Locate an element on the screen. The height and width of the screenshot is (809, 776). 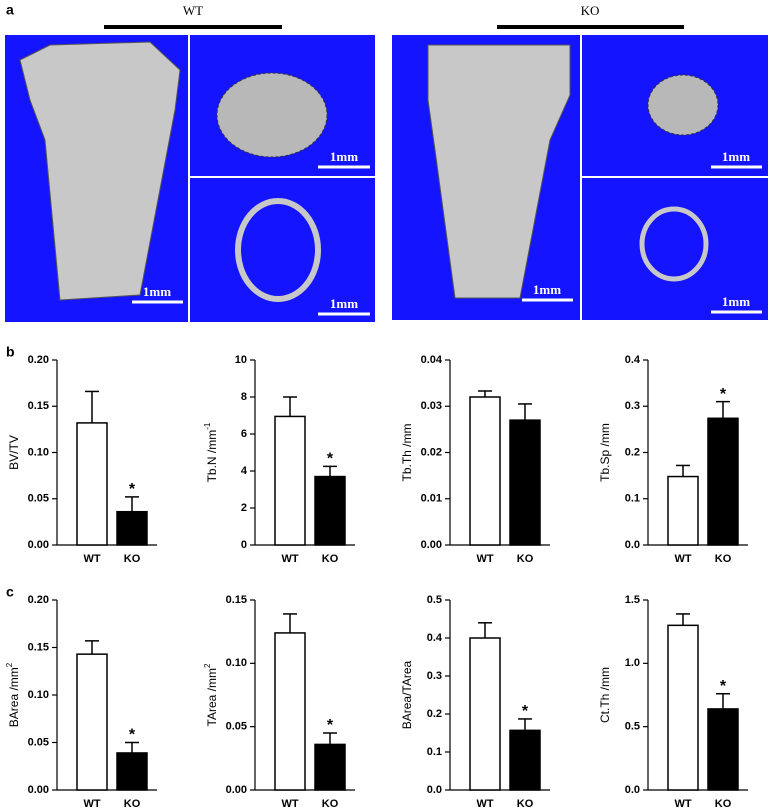
y-axis-label-text: Tb.N /mm is located at coordinates (212, 456).